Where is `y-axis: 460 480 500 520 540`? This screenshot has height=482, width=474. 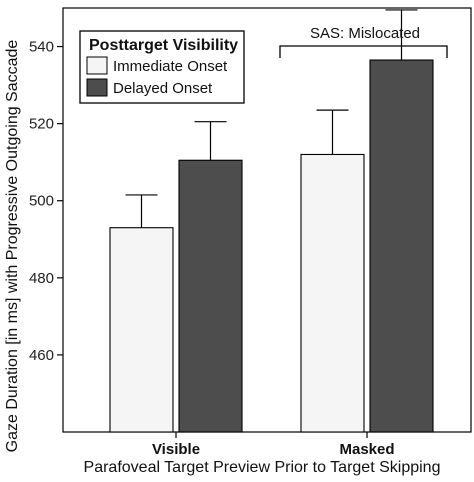
y-axis: 460 480 500 520 540 is located at coordinates (46, 201).